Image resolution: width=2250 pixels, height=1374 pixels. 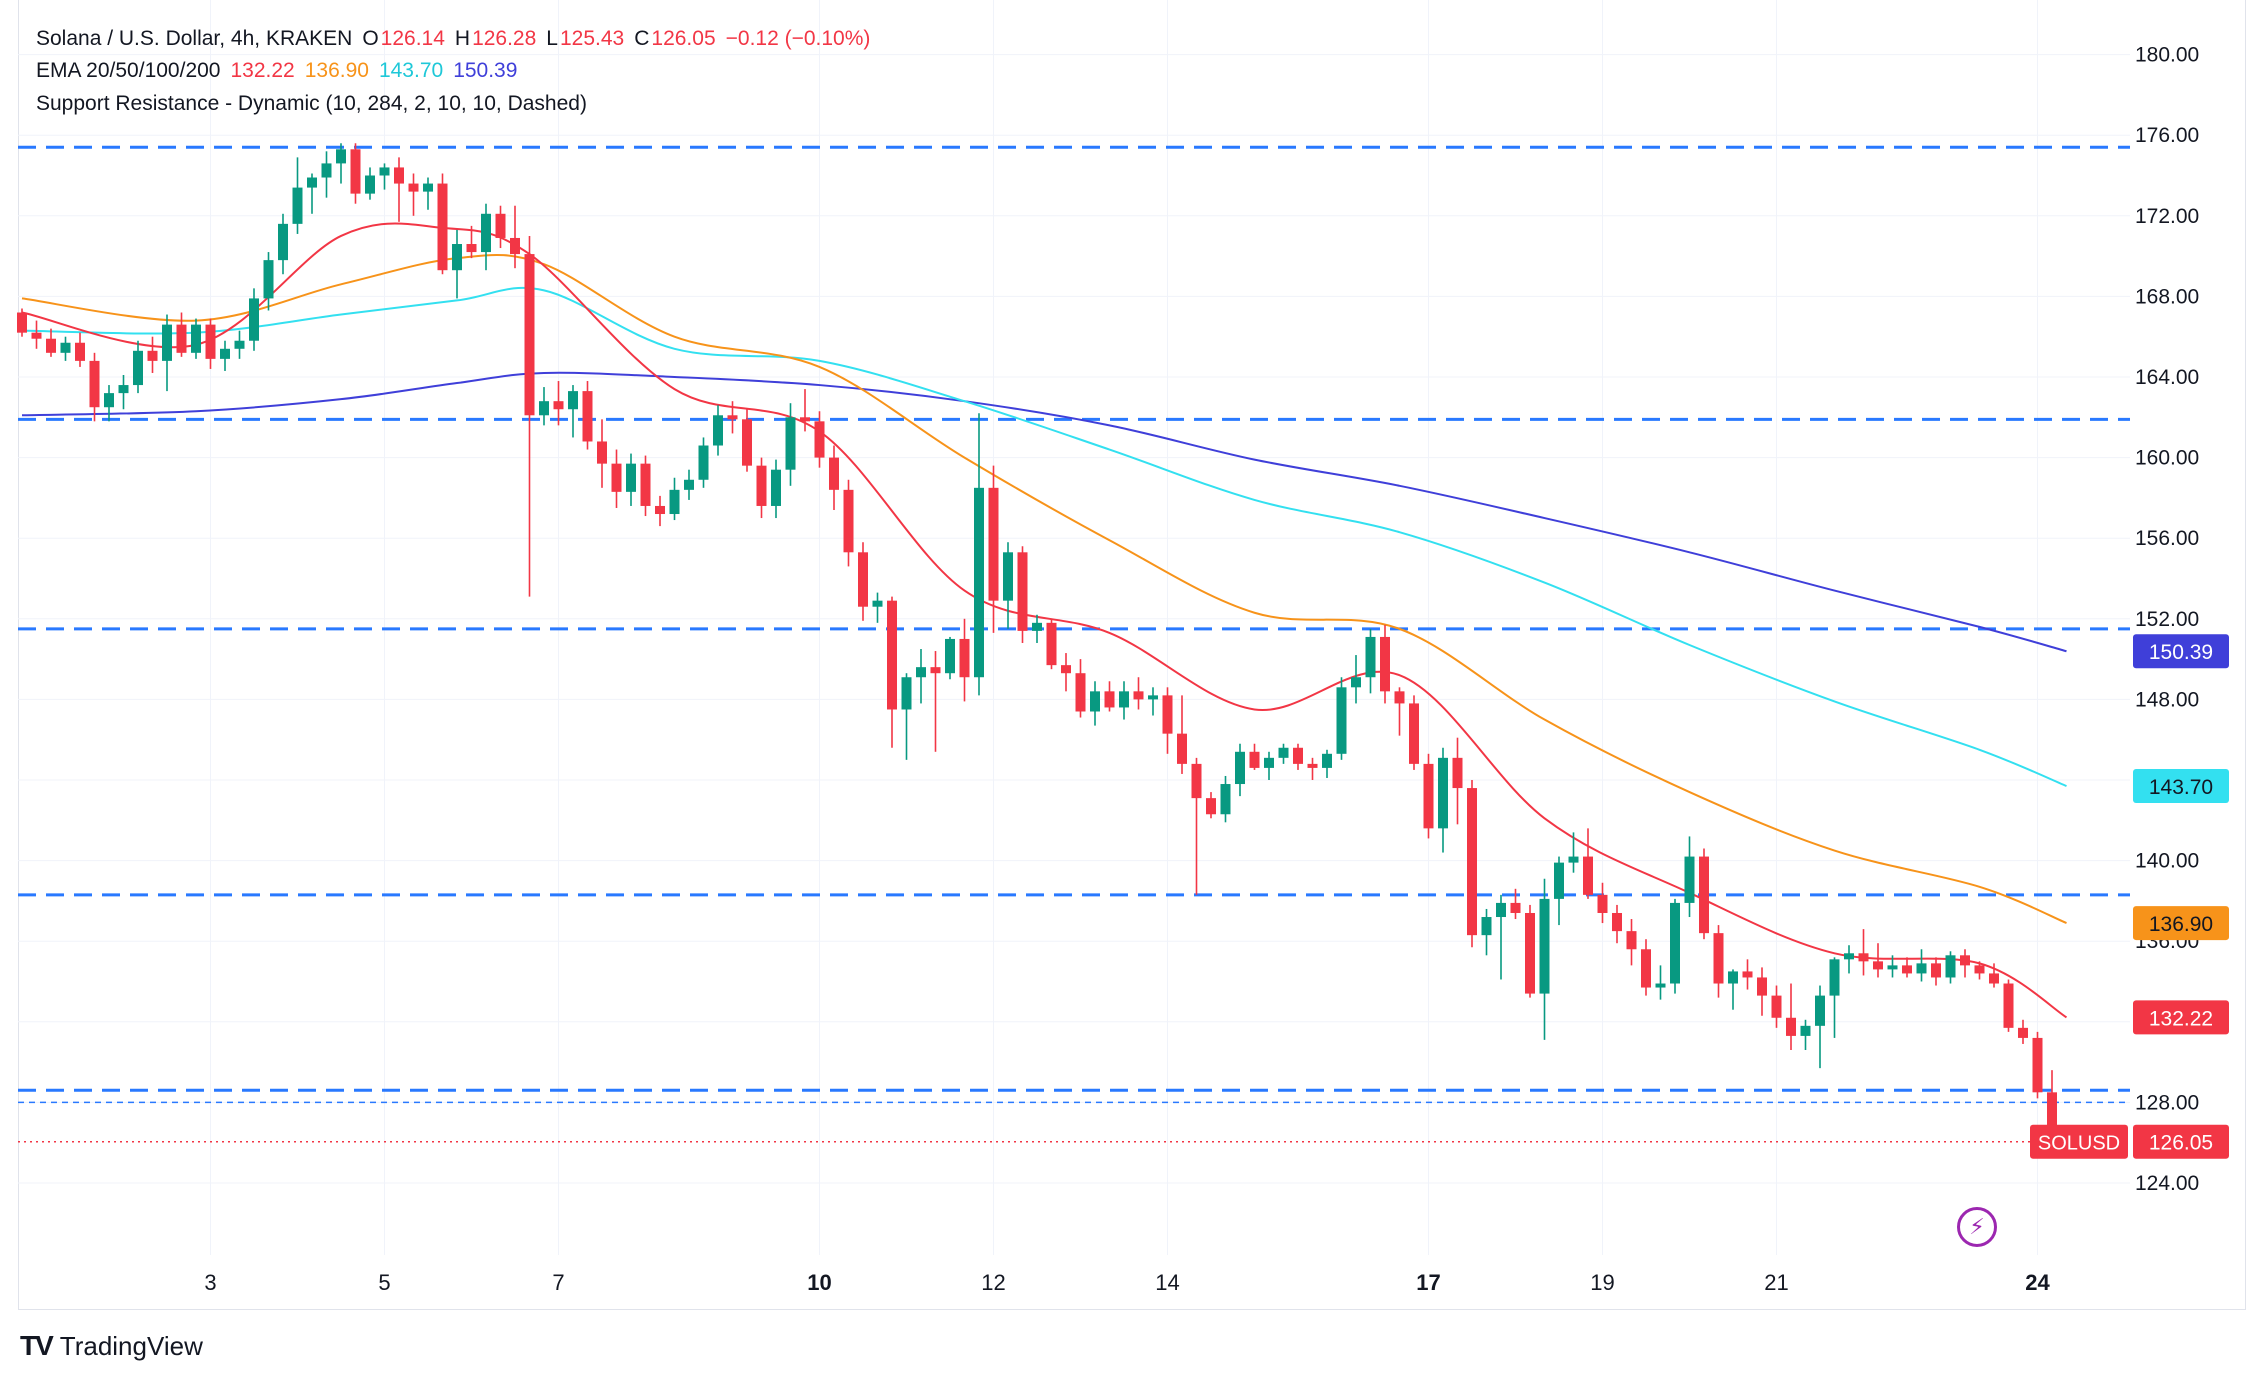 What do you see at coordinates (1428, 1282) in the screenshot?
I see `x-tick-label: 17` at bounding box center [1428, 1282].